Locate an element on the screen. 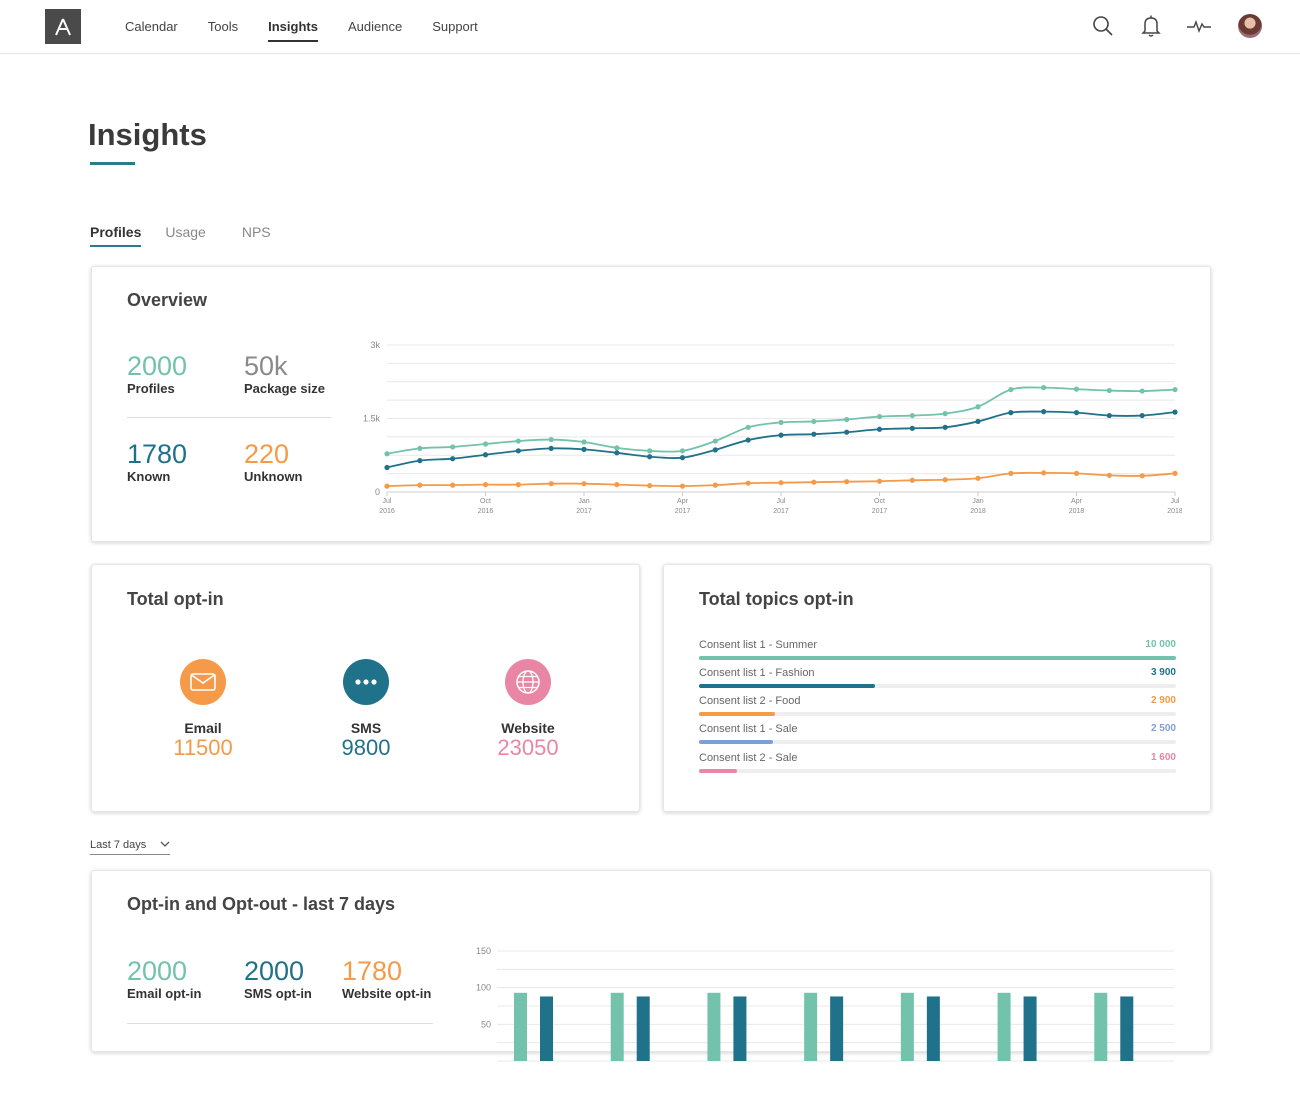  topic-name: Consent list 1 - Sale is located at coordinates (748, 729).